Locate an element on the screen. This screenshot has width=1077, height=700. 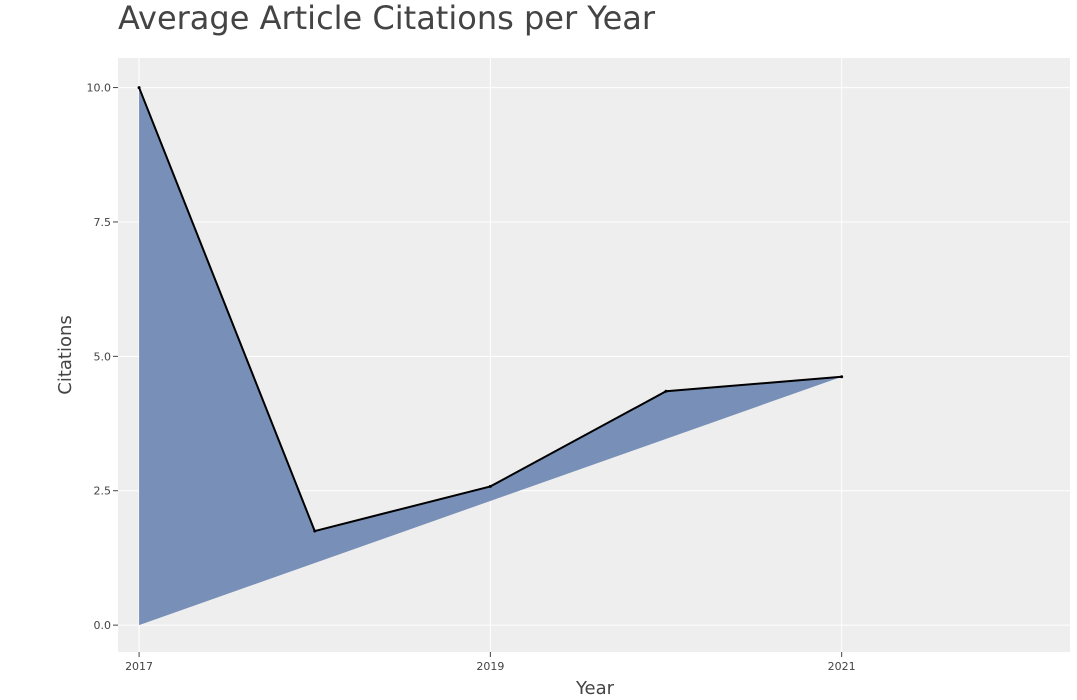
x-tick-label: 2017 is located at coordinates (139, 666).